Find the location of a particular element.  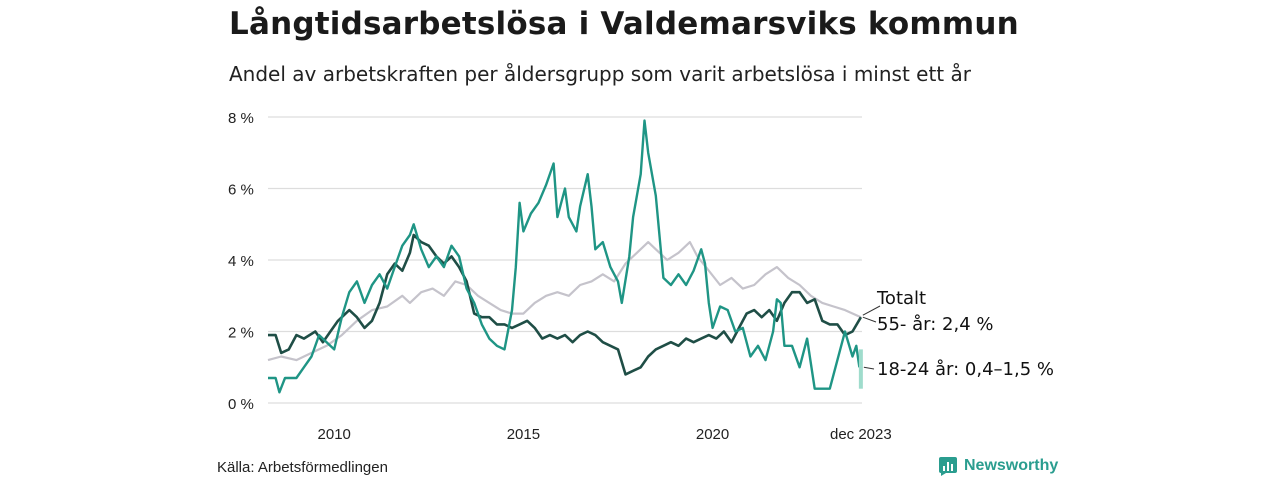

y-tick-label: 0 % is located at coordinates (241, 404).